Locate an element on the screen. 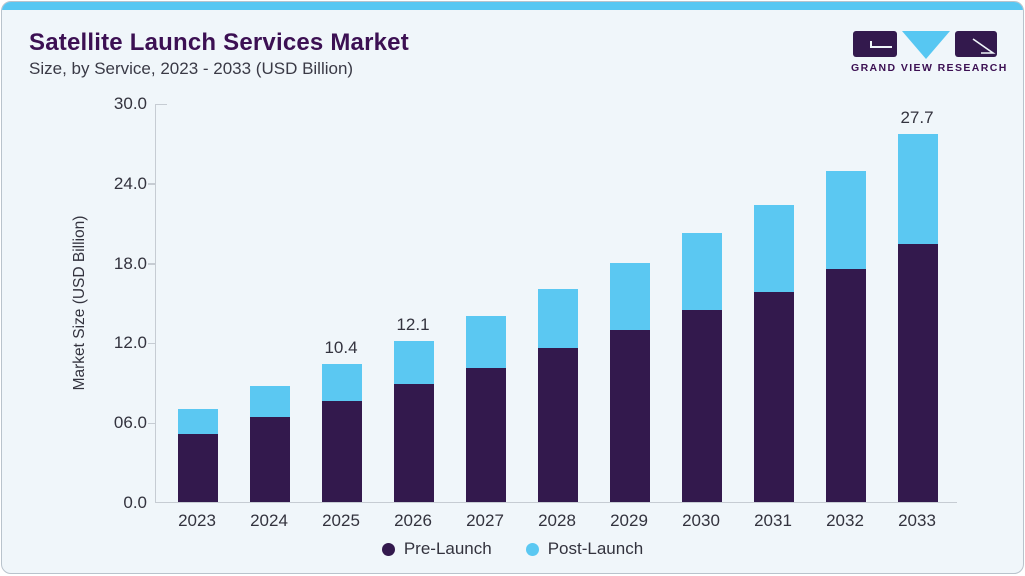 Image resolution: width=1025 pixels, height=576 pixels. x-tick-label-2024: 2024 is located at coordinates (269, 520).